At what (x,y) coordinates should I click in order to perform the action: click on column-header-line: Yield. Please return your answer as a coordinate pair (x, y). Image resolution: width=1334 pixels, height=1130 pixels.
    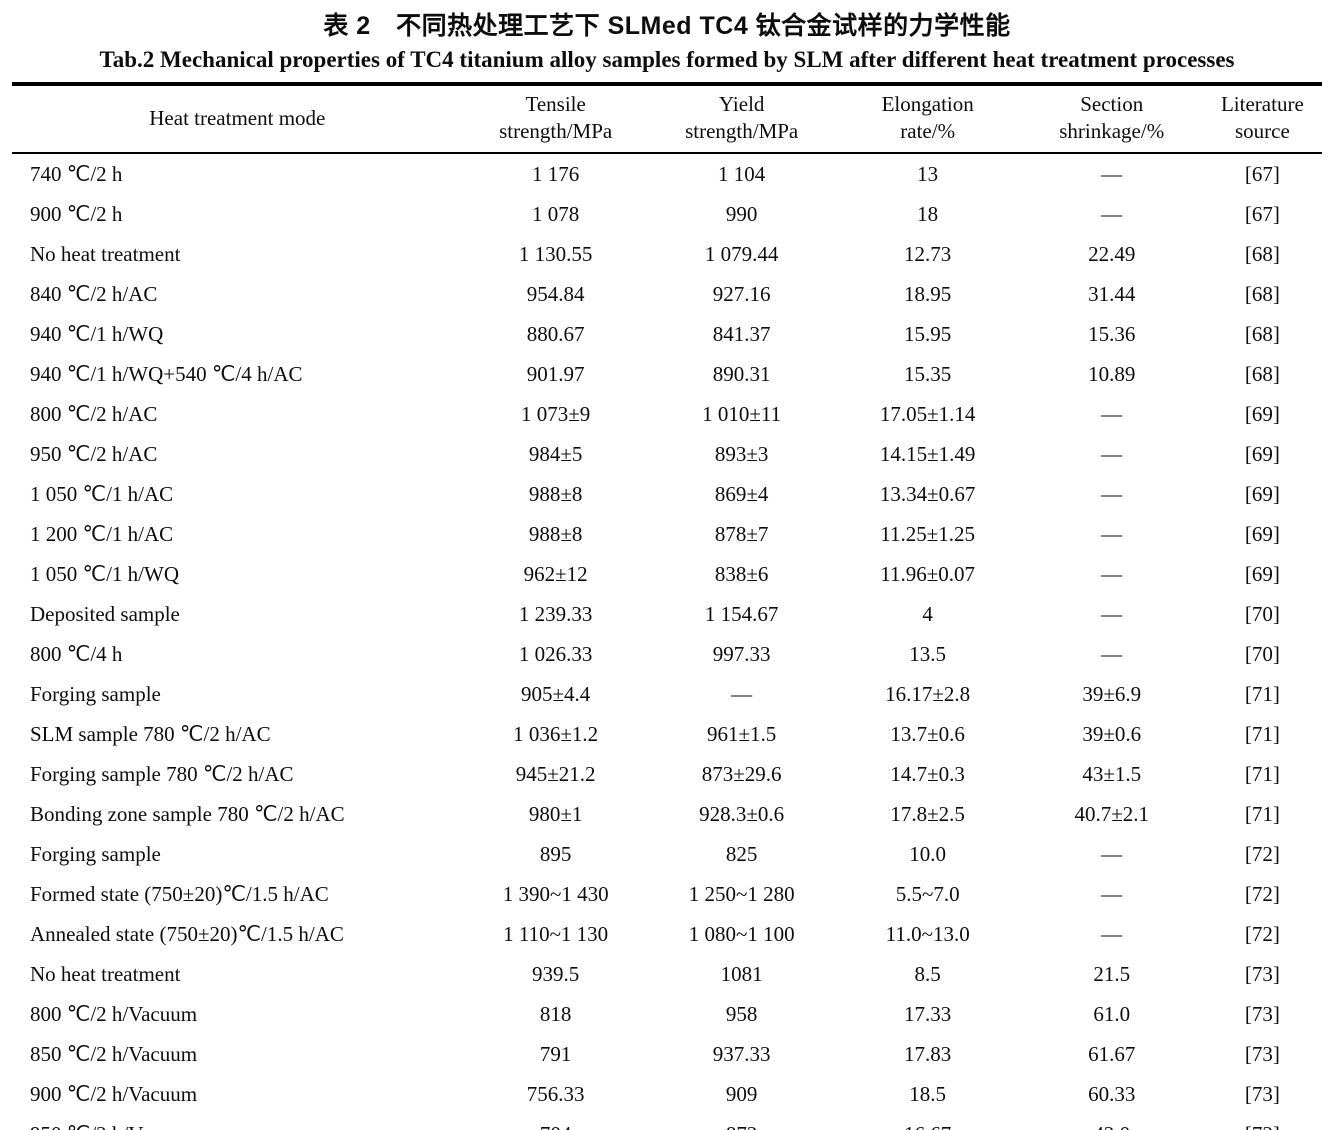
    Looking at the image, I should click on (741, 104).